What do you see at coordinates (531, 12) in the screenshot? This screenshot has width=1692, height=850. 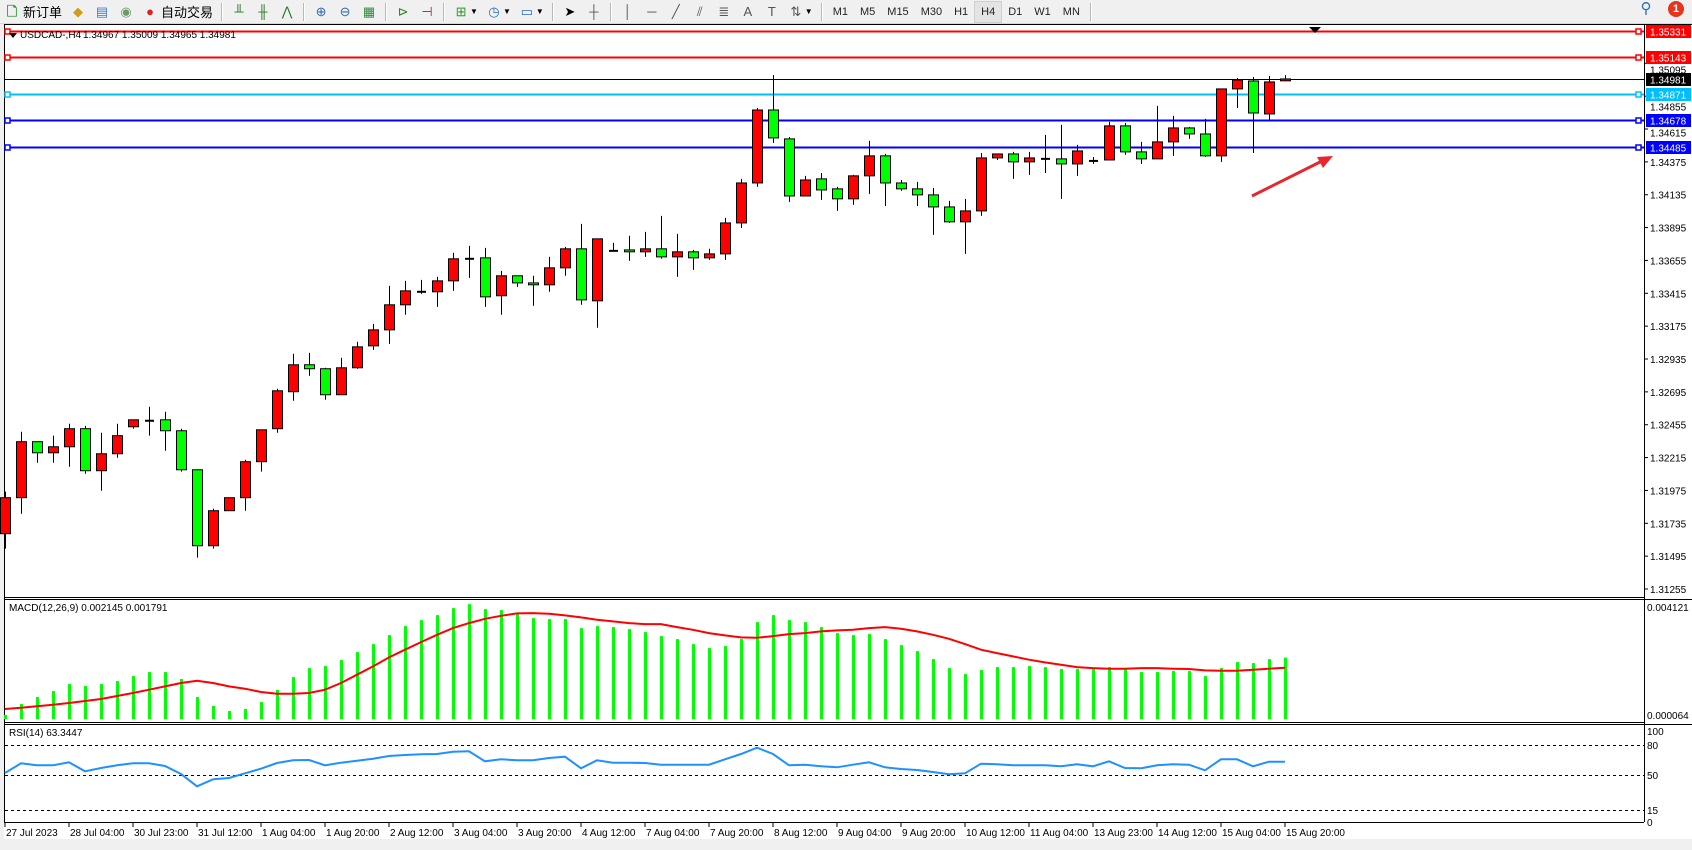 I see `templates-button: ▭ ▼` at bounding box center [531, 12].